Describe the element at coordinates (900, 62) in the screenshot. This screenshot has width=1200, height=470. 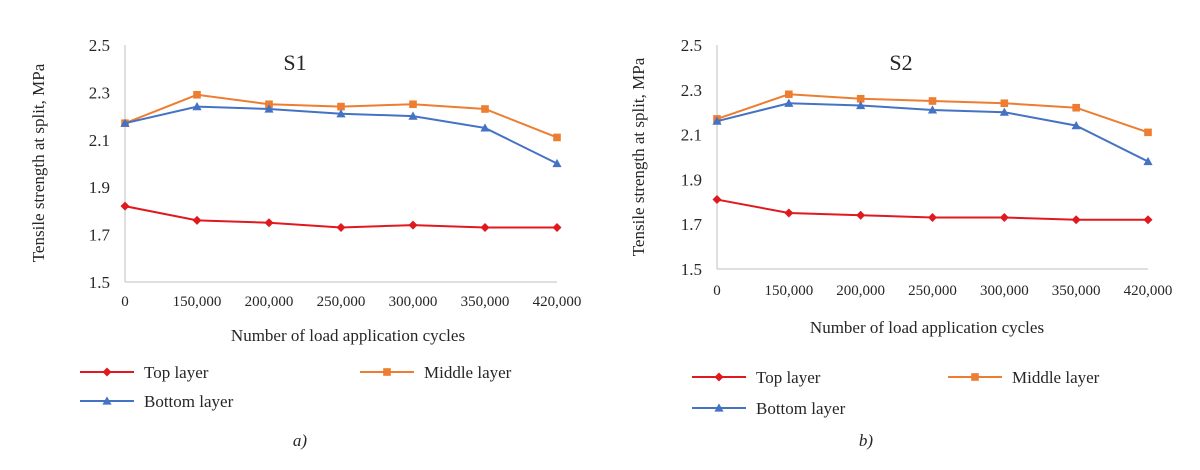
I see `chart-title: S2` at that location.